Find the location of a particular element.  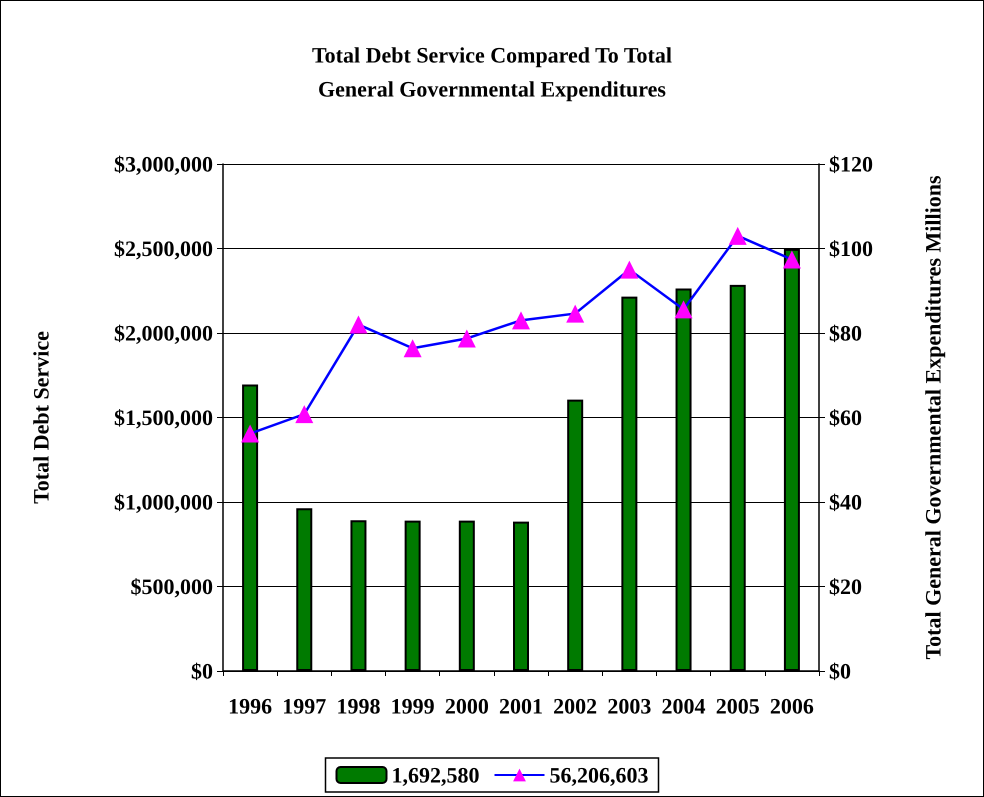

x-tick-label: 2004 is located at coordinates (684, 706).